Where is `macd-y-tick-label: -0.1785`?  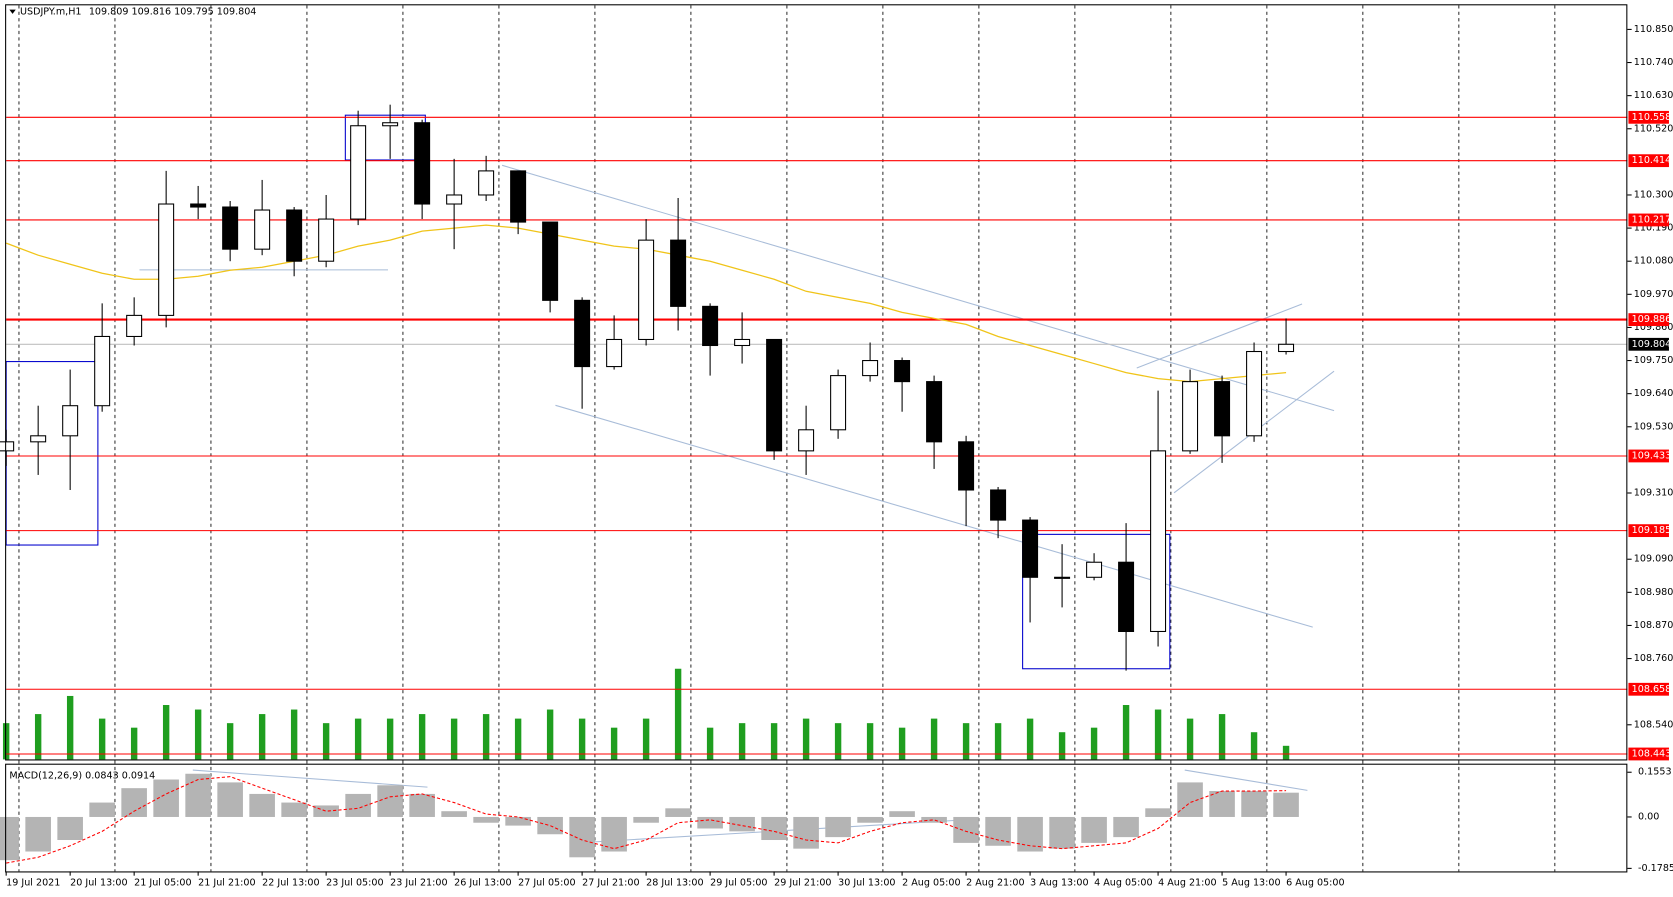
macd-y-tick-label: -0.1785 is located at coordinates (1655, 868).